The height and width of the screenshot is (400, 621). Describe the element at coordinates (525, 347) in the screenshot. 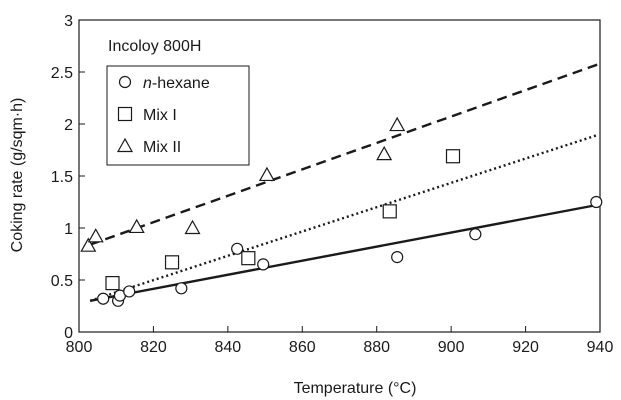

I see `x-tick-label: 920` at that location.